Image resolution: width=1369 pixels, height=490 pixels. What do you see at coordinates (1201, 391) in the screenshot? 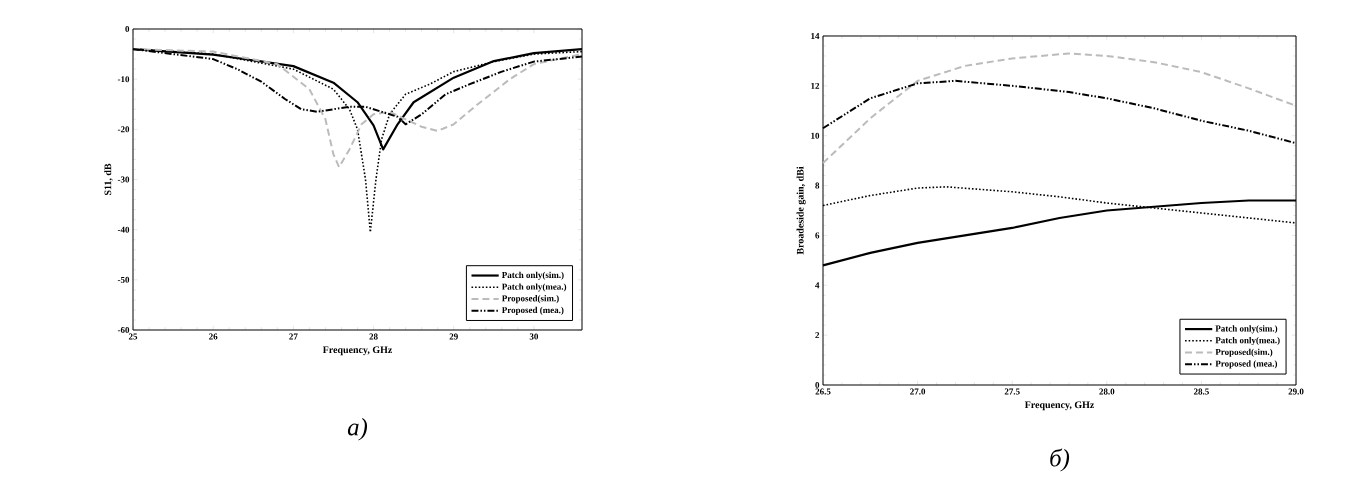
I see `x-tick-label: 28.5` at bounding box center [1201, 391].